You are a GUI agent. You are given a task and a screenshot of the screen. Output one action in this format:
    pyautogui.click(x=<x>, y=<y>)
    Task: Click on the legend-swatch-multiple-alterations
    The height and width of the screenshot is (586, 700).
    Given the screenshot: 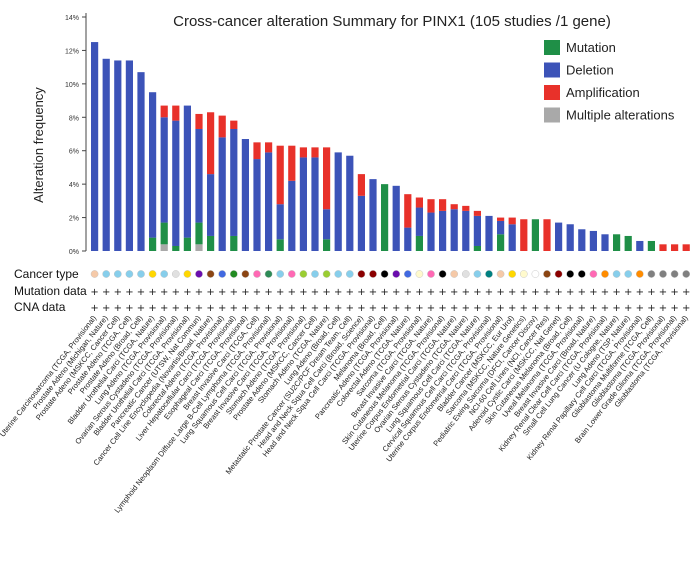 What is the action you would take?
    pyautogui.click(x=552, y=115)
    